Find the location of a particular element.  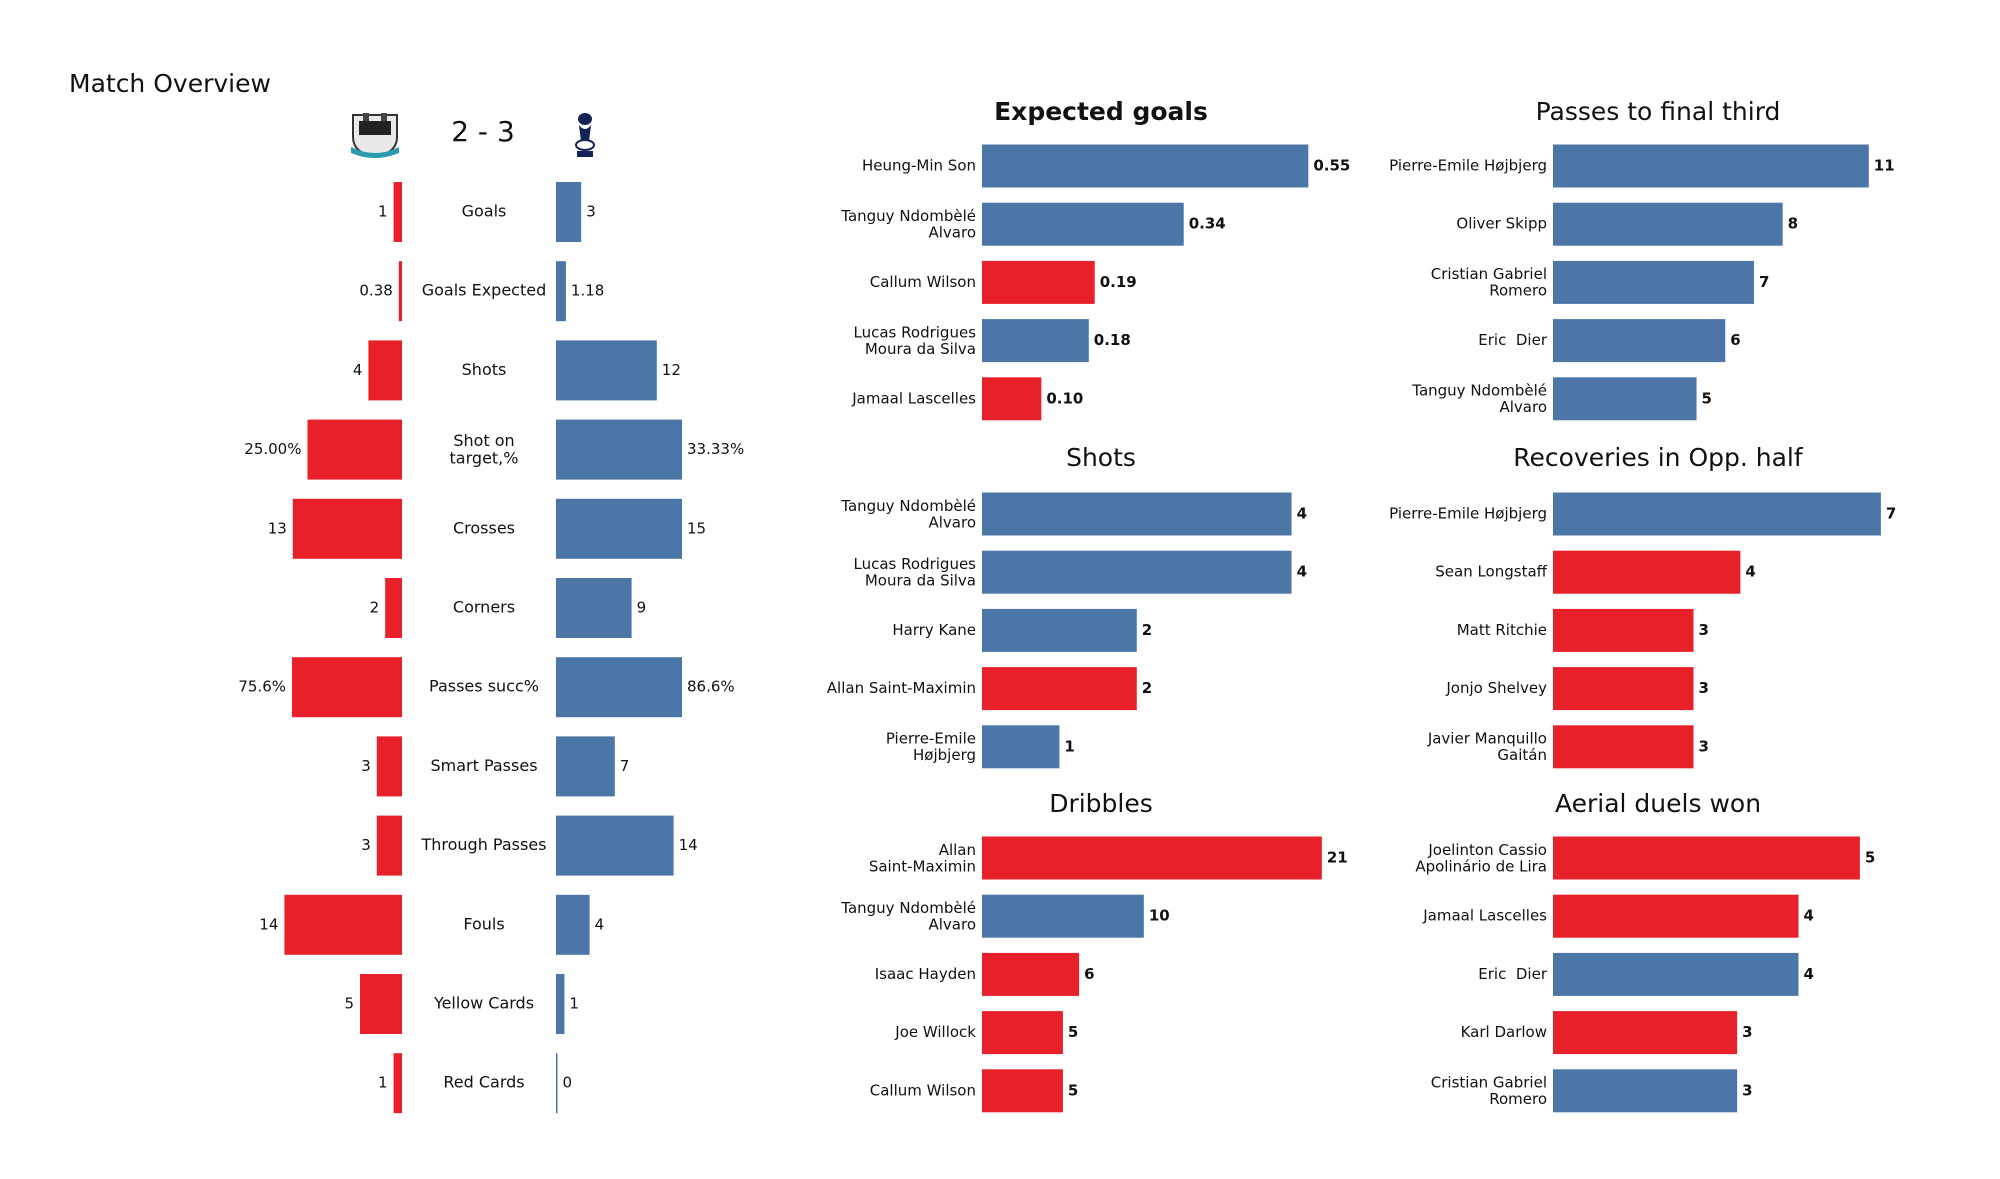

stat-label: Shot on target,% is located at coordinates (484, 448).